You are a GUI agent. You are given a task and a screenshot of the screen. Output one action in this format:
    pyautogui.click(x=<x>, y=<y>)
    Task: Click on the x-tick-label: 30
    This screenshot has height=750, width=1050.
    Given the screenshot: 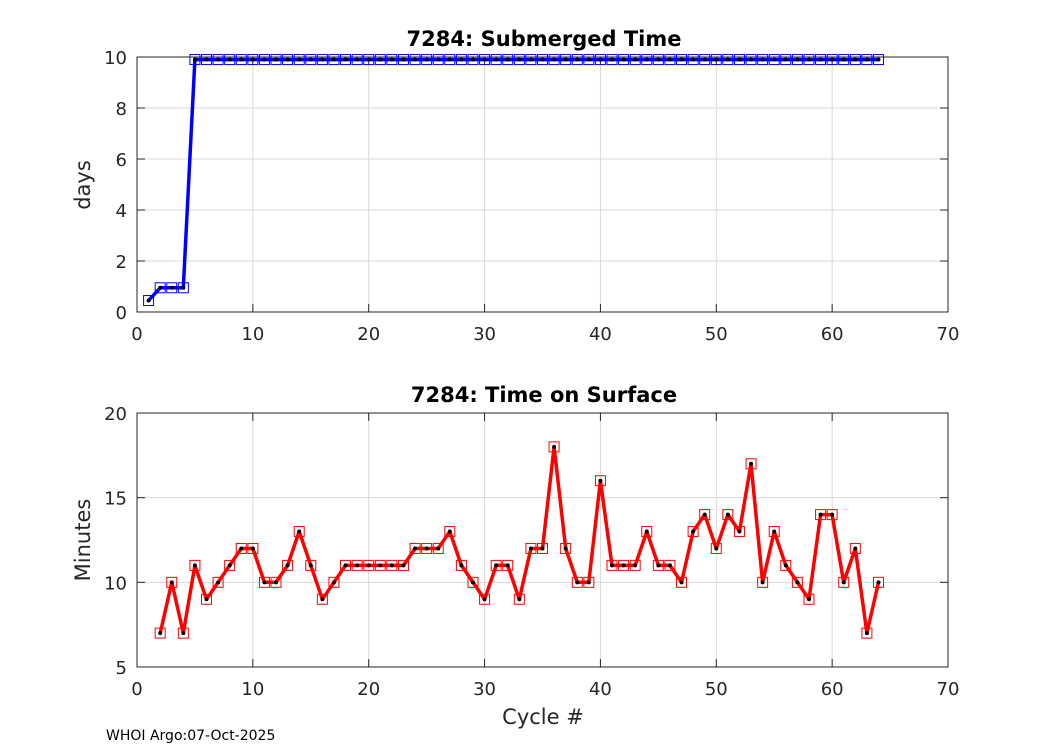 What is the action you would take?
    pyautogui.click(x=484, y=334)
    